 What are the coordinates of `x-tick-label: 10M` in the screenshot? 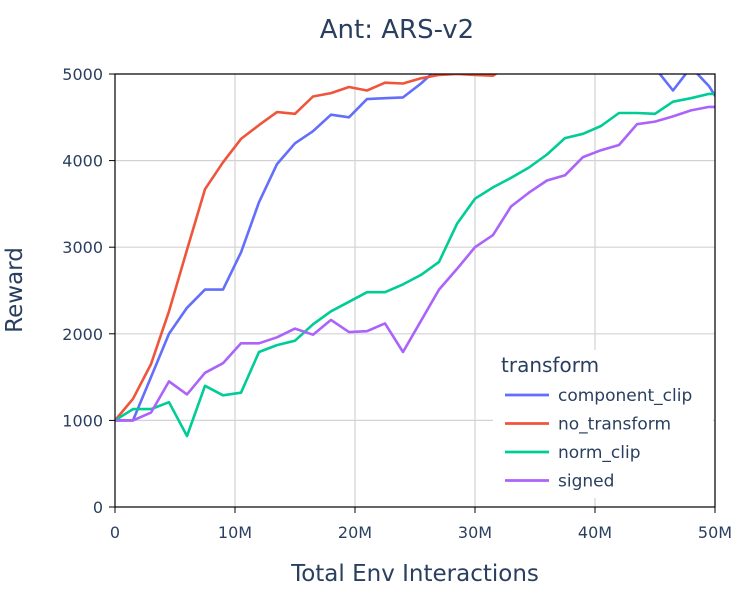 It's located at (235, 532).